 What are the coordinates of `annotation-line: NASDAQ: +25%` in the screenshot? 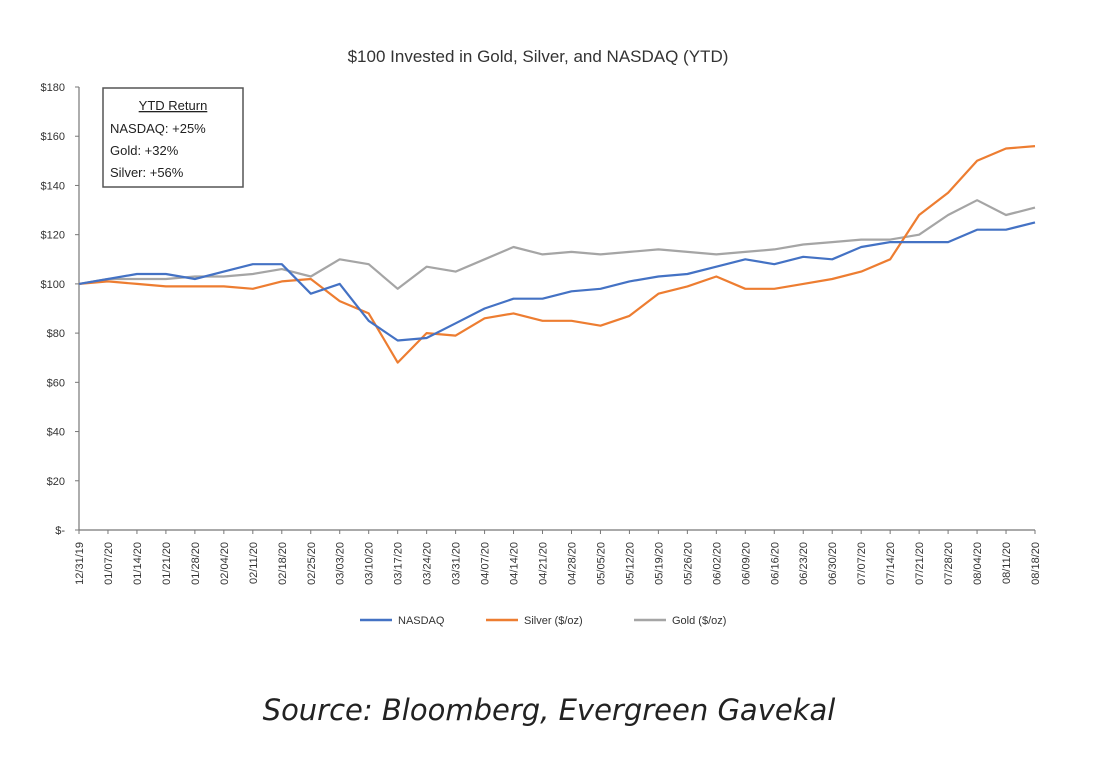 It's located at (158, 128).